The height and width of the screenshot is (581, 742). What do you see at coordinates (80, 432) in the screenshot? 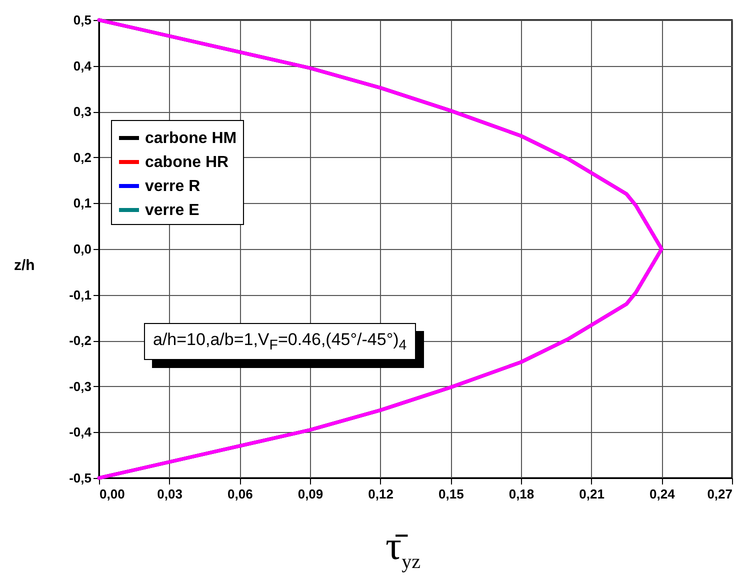
I see `y-tick-label: -0,4` at bounding box center [80, 432].